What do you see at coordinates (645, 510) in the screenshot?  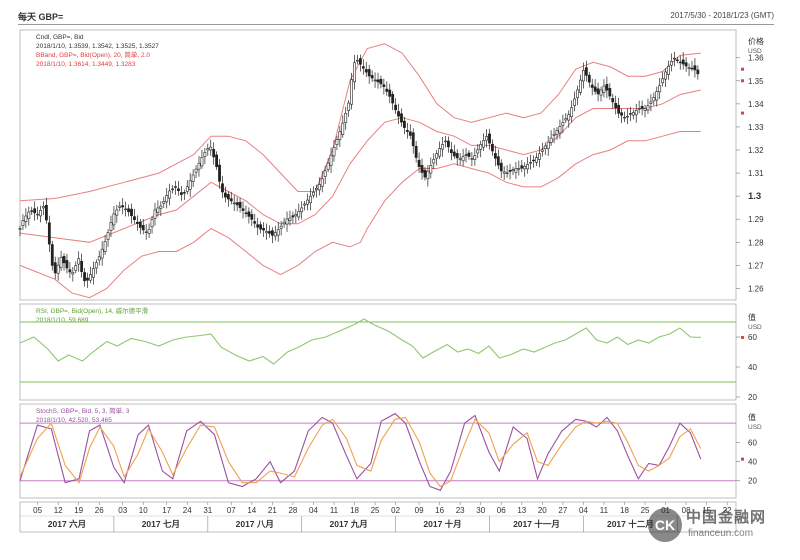 I see `x-tick-label: 25` at bounding box center [645, 510].